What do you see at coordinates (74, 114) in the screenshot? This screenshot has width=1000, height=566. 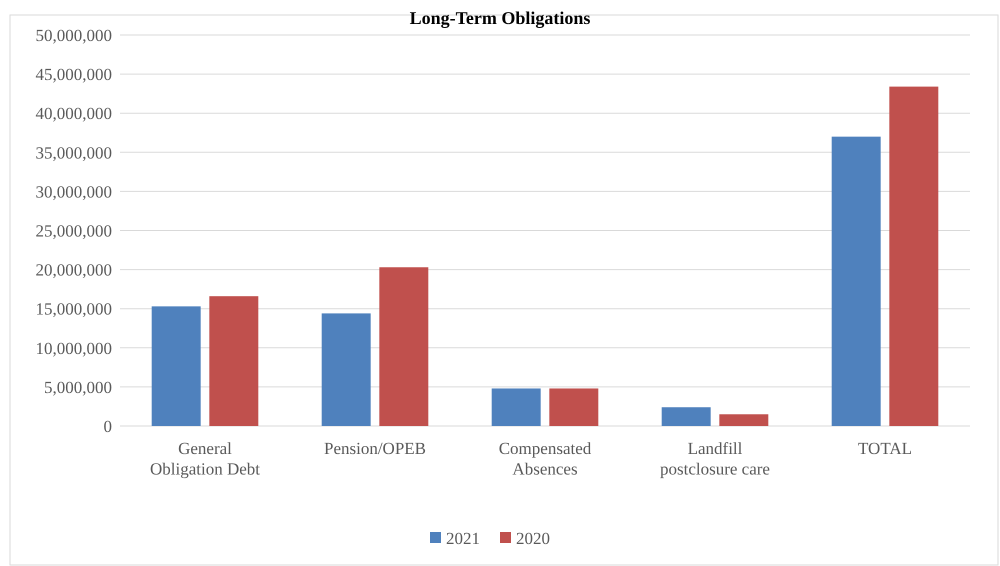 I see `y-tick-label: 40,000,000` at bounding box center [74, 114].